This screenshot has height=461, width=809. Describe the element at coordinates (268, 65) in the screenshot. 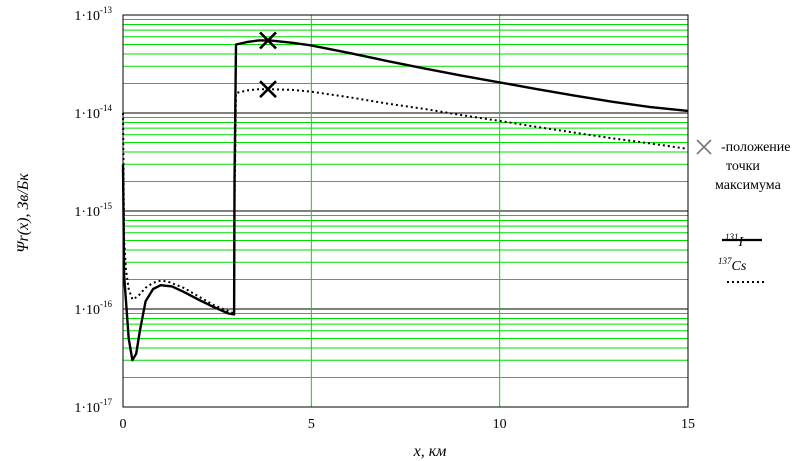

I see `maxima-markers` at that location.